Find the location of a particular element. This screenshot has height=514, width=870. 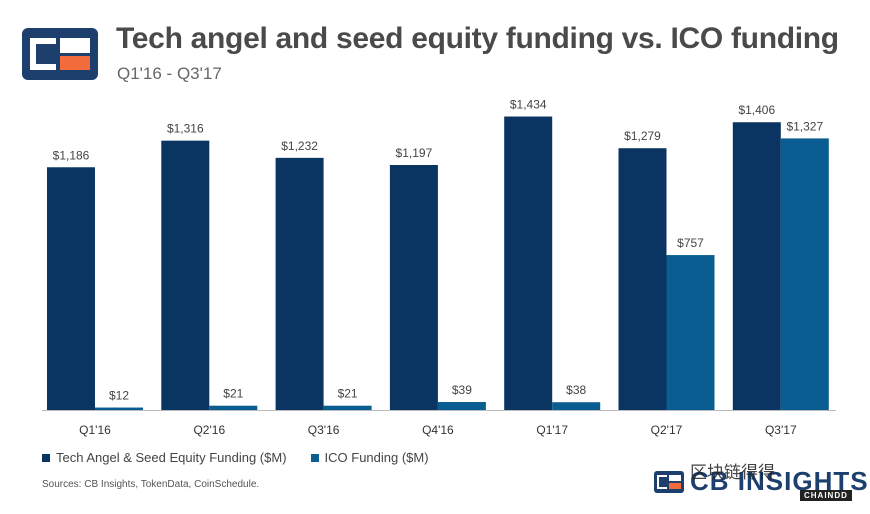

data-label-ico-0: $12 is located at coordinates (119, 396).